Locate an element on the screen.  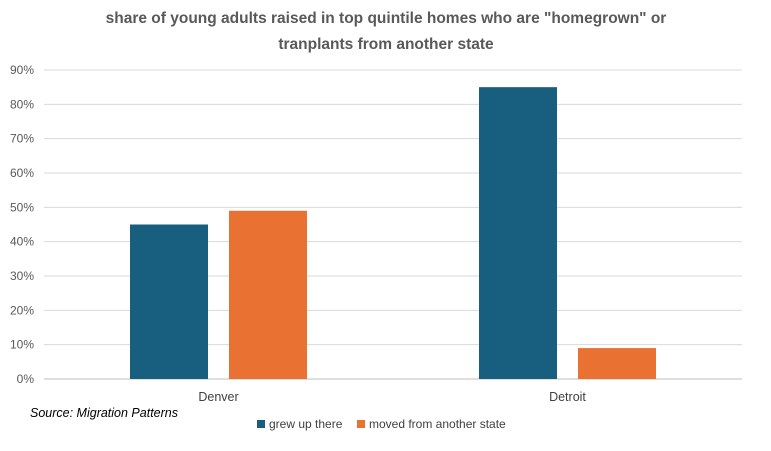
y-tick-label: 20% is located at coordinates (22, 310).